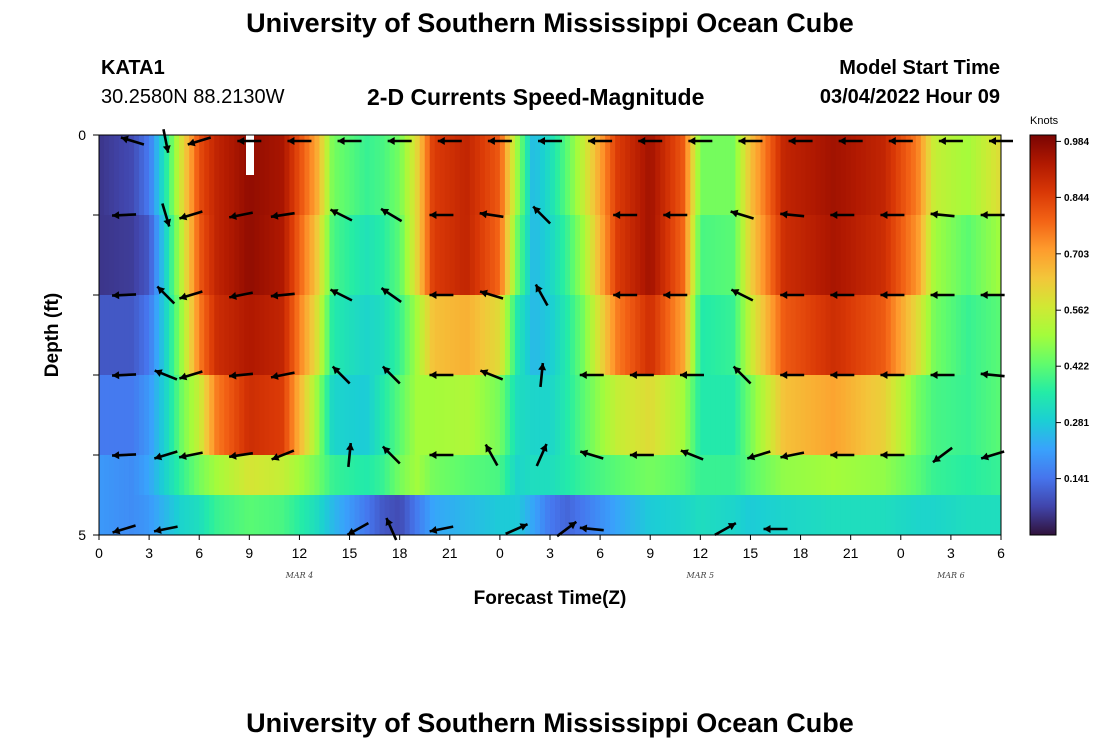 Image resolution: width=1100 pixels, height=750 pixels. What do you see at coordinates (950, 575) in the screenshot?
I see `x-date-label: MAR 6` at bounding box center [950, 575].